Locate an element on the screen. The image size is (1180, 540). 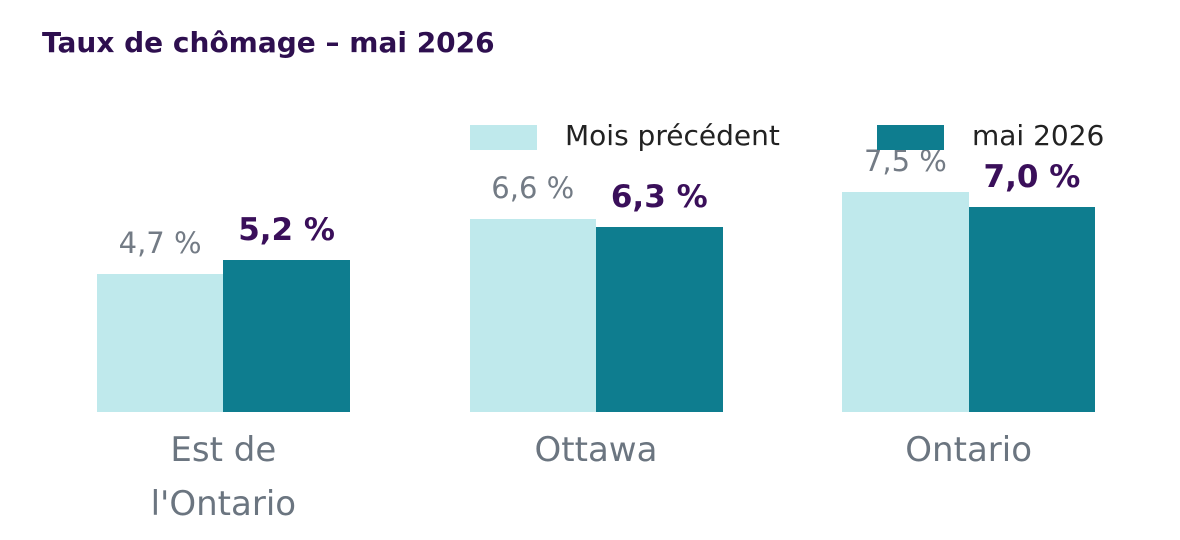
chart-title: Taux de chômage – mai 2026 is located at coordinates (268, 42).